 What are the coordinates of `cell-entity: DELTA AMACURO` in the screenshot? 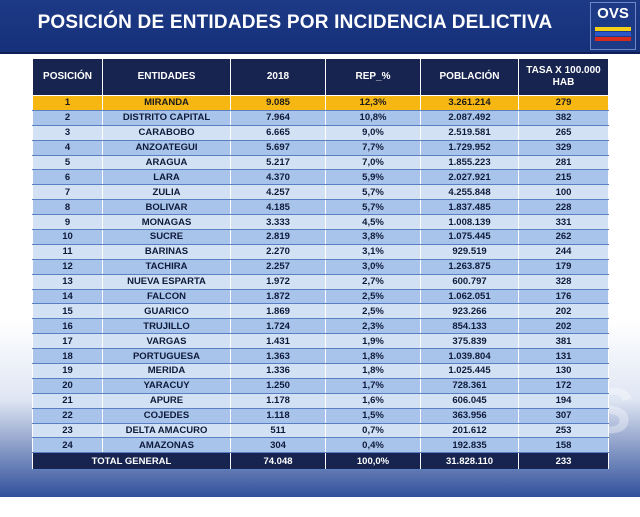 It's located at (166, 431).